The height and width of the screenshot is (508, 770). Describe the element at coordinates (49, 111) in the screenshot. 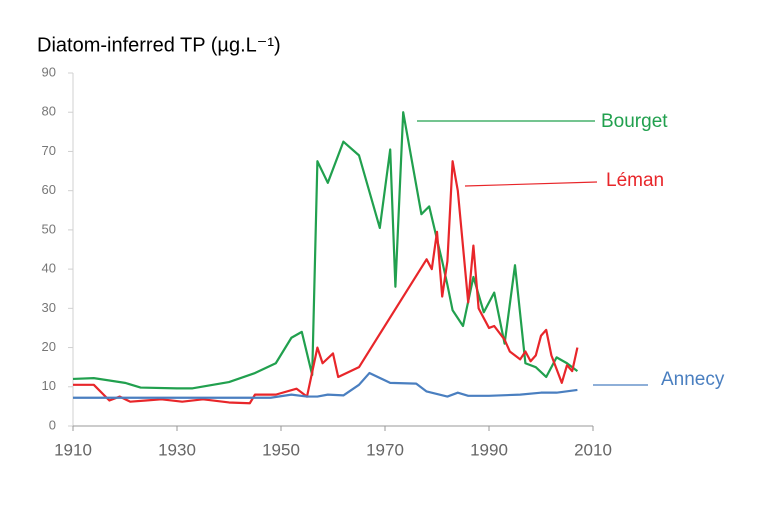

I see `y-tick-label: 80` at that location.